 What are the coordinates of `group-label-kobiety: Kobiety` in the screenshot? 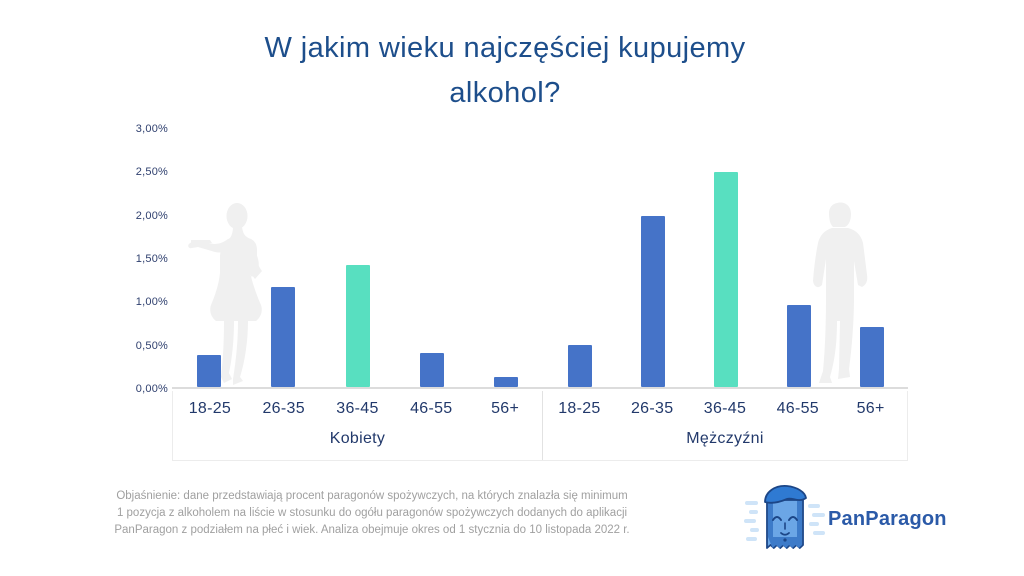 It's located at (357, 438).